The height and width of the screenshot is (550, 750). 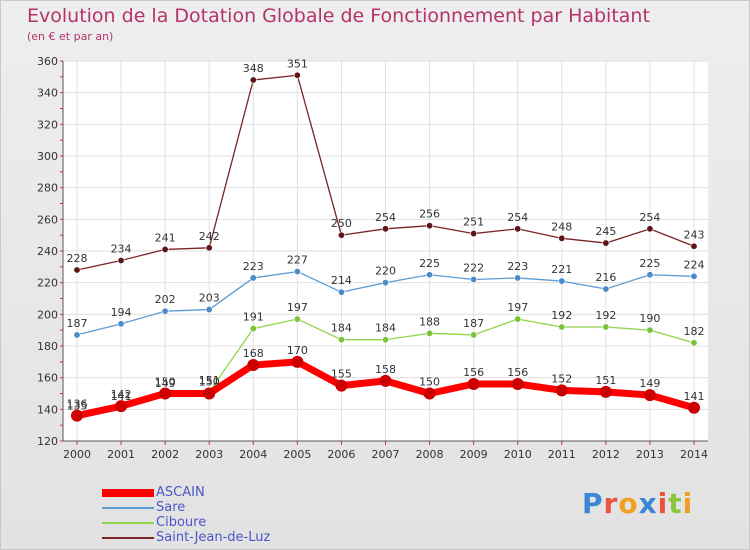 I want to click on data-label-ascain: 141, so click(x=694, y=396).